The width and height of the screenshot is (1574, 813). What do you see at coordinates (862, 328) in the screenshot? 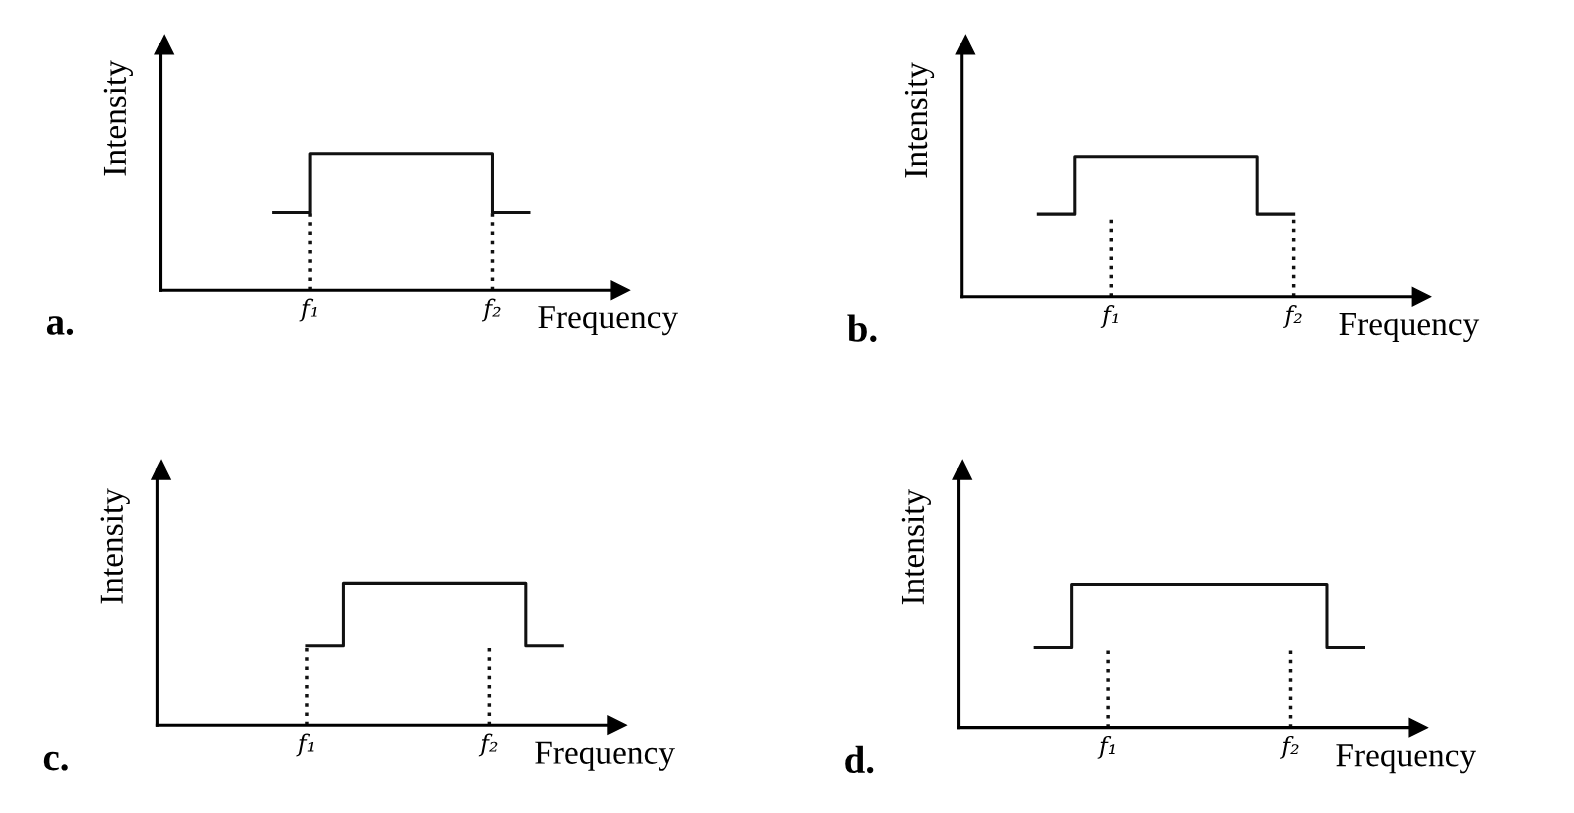
I see `text: b.` at bounding box center [862, 328].